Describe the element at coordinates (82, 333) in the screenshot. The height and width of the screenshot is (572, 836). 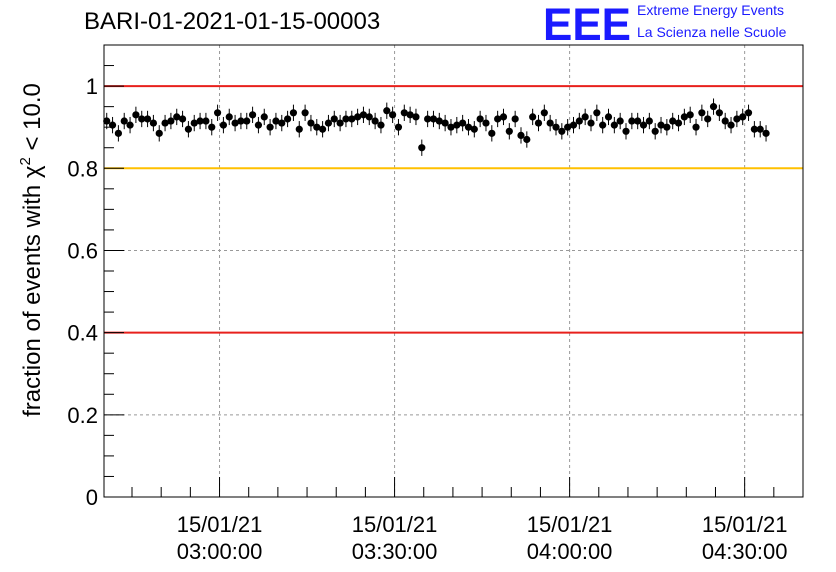
I see `y-tick-label: 0.4` at that location.